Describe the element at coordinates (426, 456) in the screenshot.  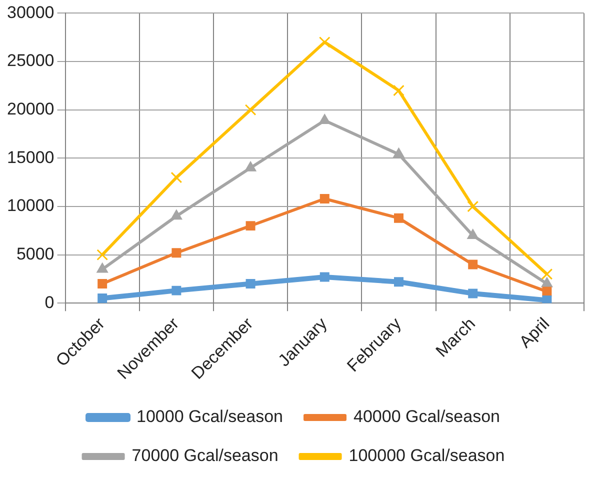
I see `legend-label: 100000 Gcal/season` at that location.